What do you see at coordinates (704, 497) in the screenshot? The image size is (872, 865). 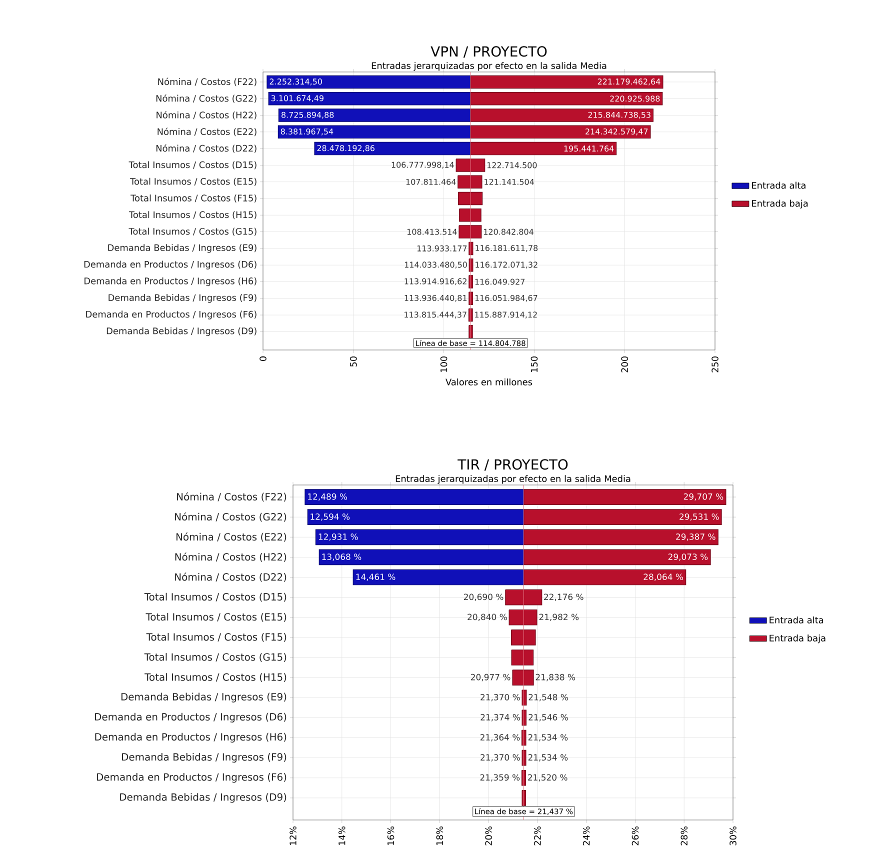 I see `annotation: 29,707 %` at bounding box center [704, 497].